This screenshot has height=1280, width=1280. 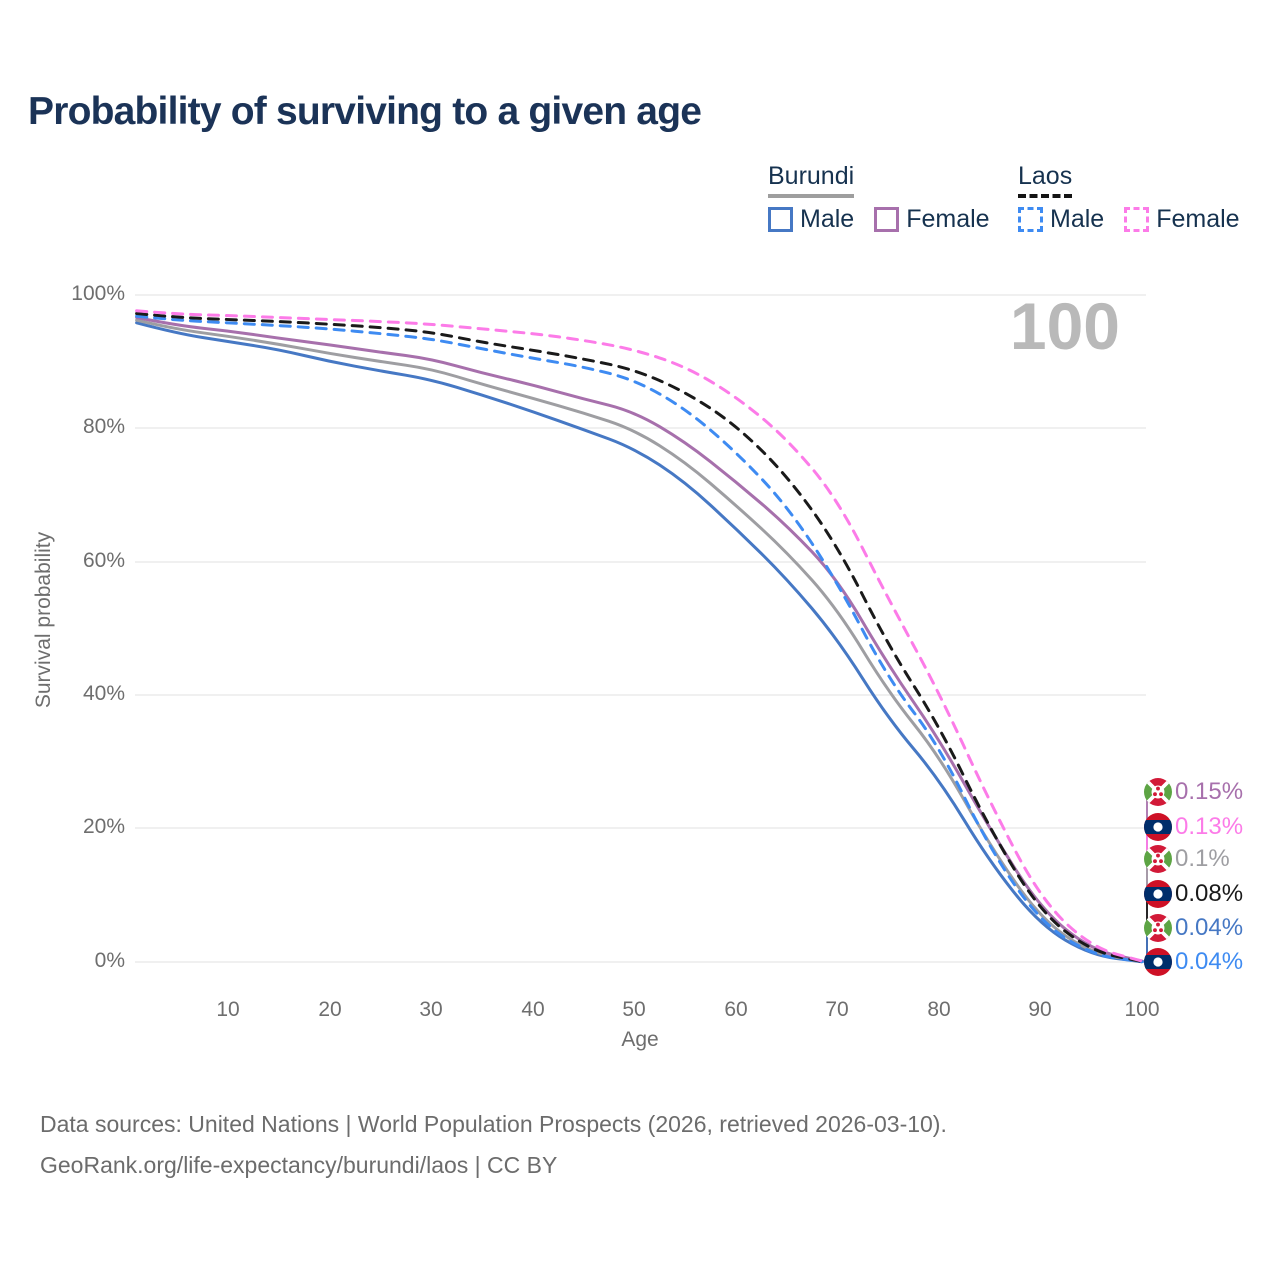 I want to click on y-tick-20: 20%, so click(x=103, y=826).